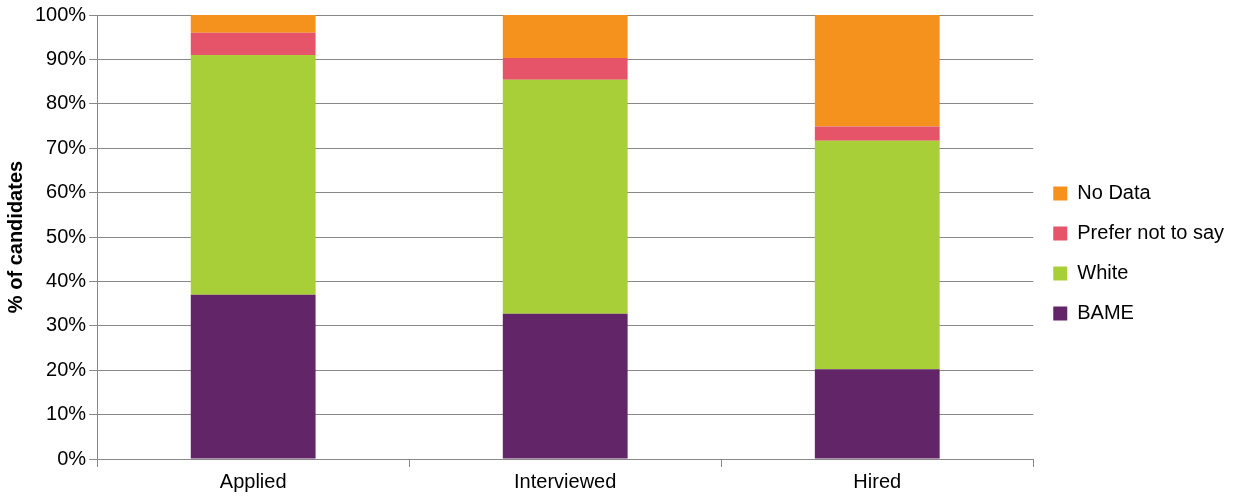 Image resolution: width=1244 pixels, height=497 pixels. What do you see at coordinates (253, 480) in the screenshot?
I see `x-tick-label: Applied` at bounding box center [253, 480].